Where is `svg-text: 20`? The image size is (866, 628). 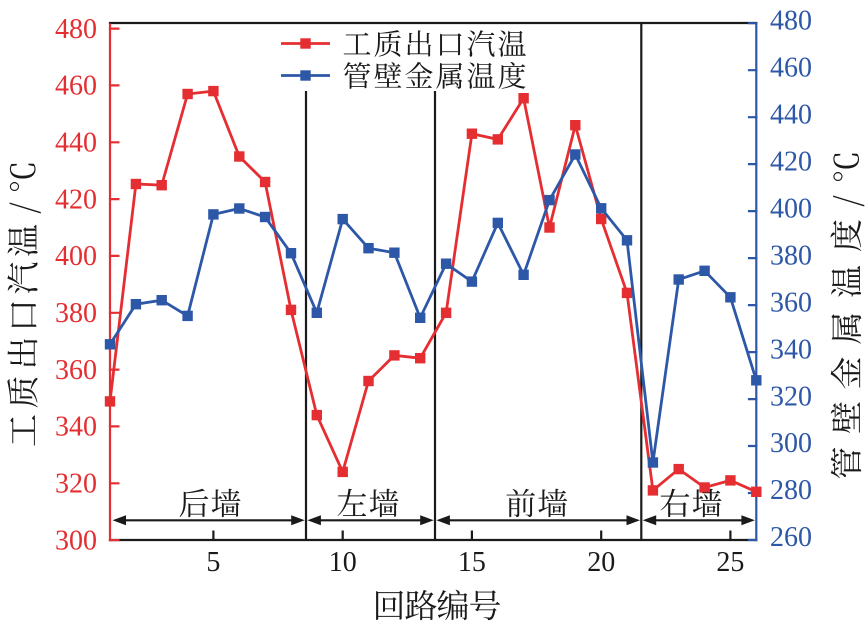 svg-text: 20 is located at coordinates (601, 562).